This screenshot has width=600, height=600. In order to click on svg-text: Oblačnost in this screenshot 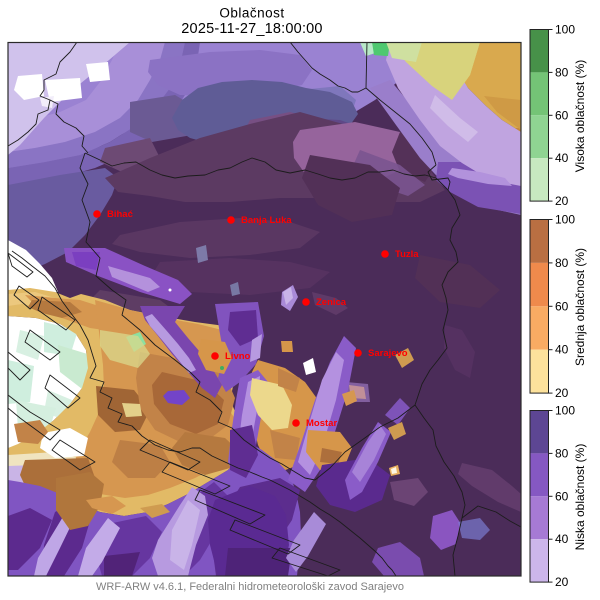, I will do `click(251, 13)`.